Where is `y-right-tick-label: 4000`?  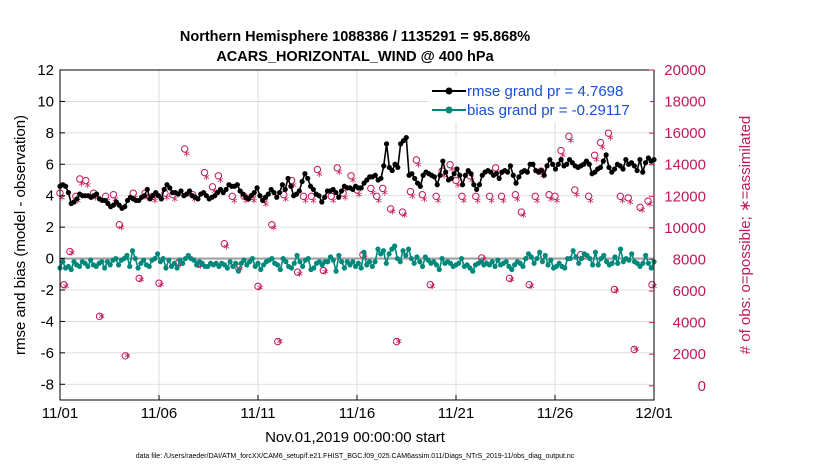 y-right-tick-label: 4000 is located at coordinates (689, 323).